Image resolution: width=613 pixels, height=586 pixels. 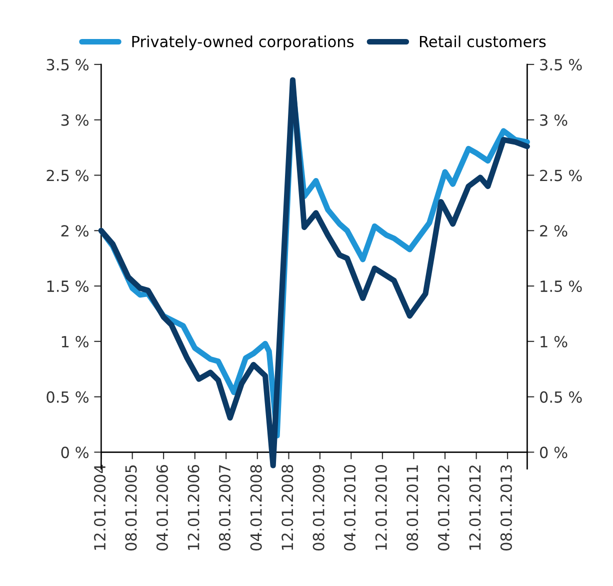 What do you see at coordinates (561, 286) in the screenshot?
I see `y2-tick-label: 1.5 %` at bounding box center [561, 286].